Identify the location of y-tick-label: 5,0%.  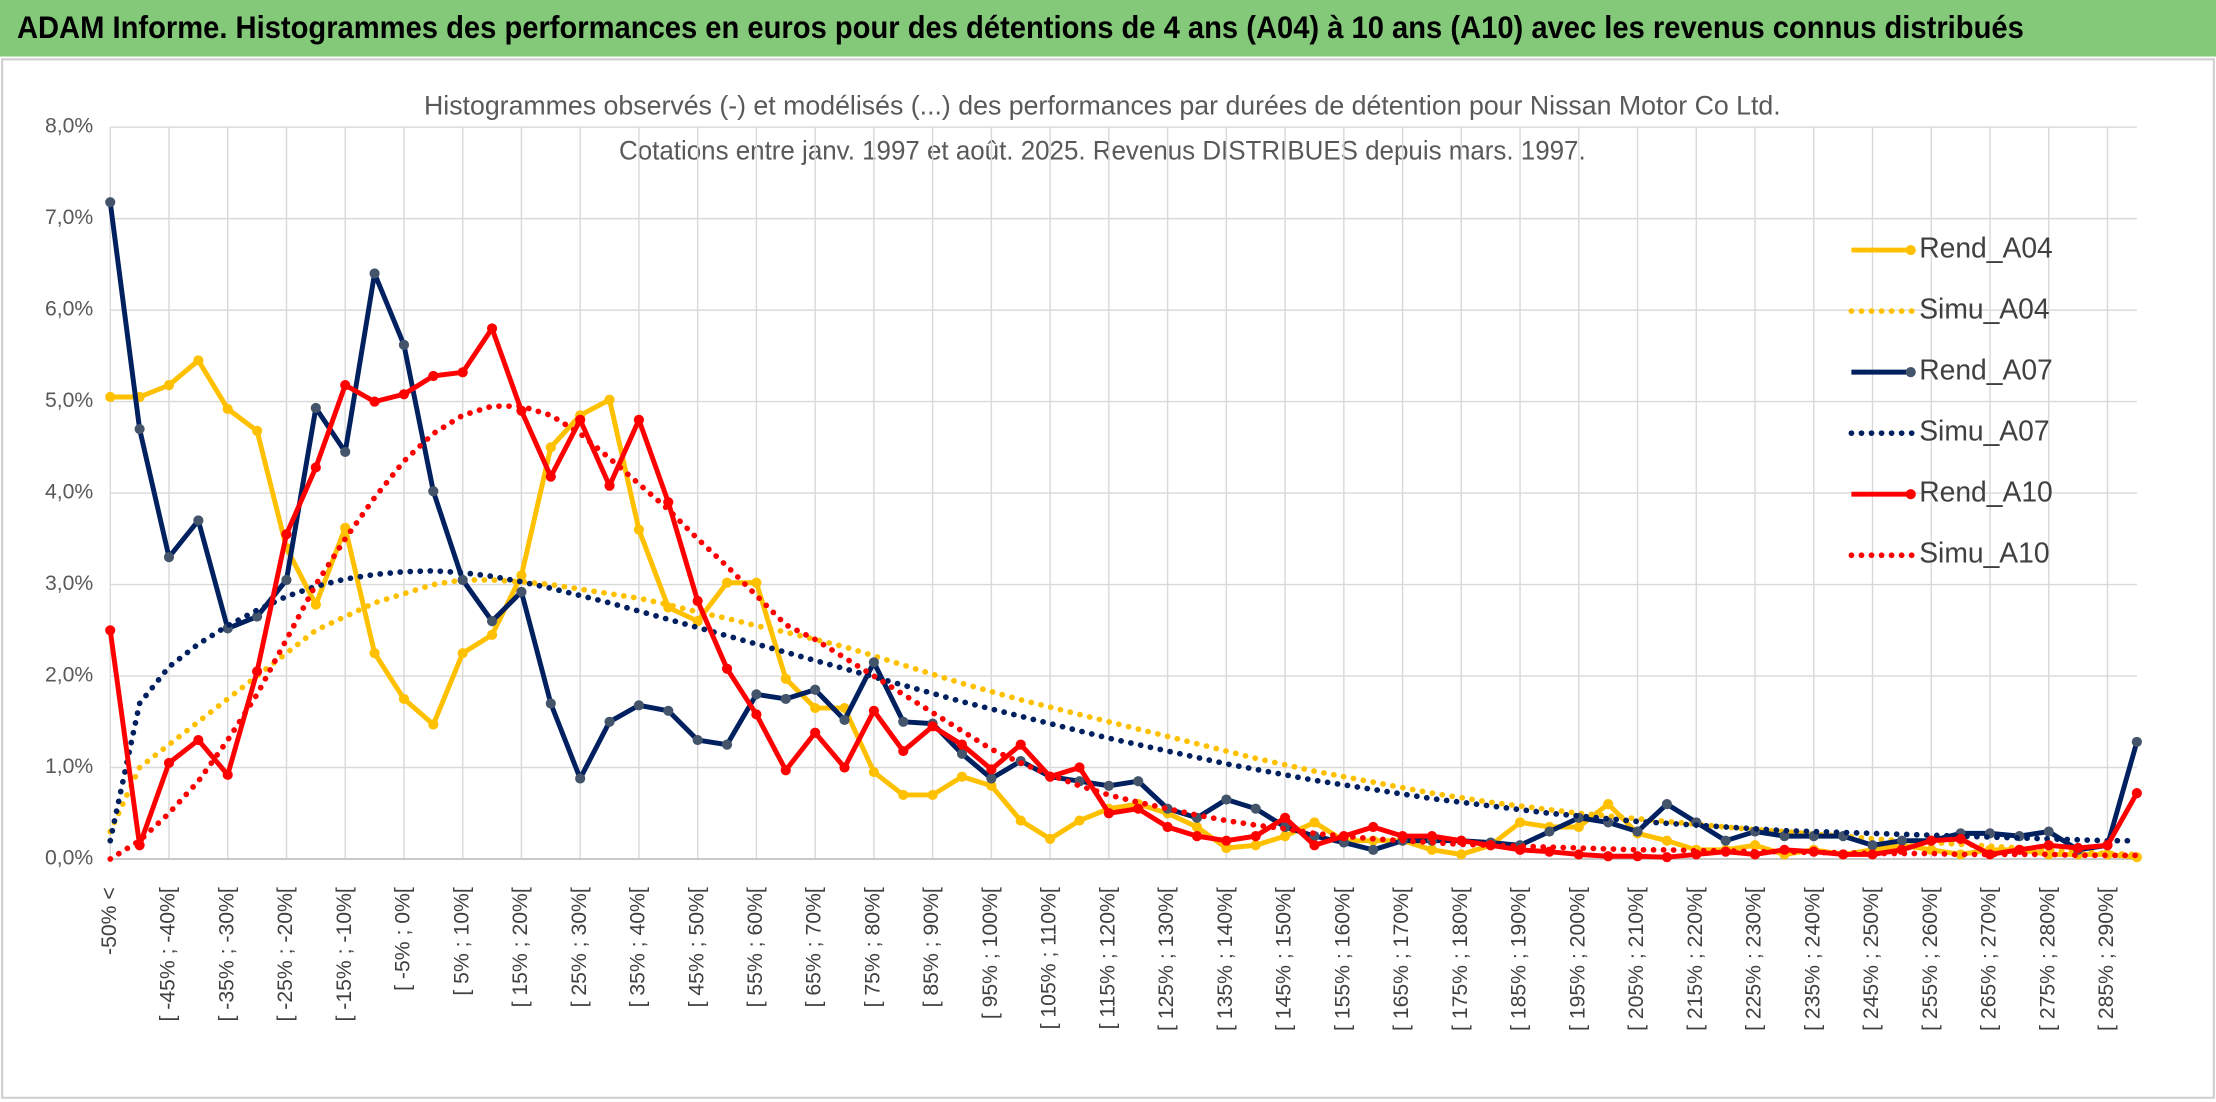
(69, 400).